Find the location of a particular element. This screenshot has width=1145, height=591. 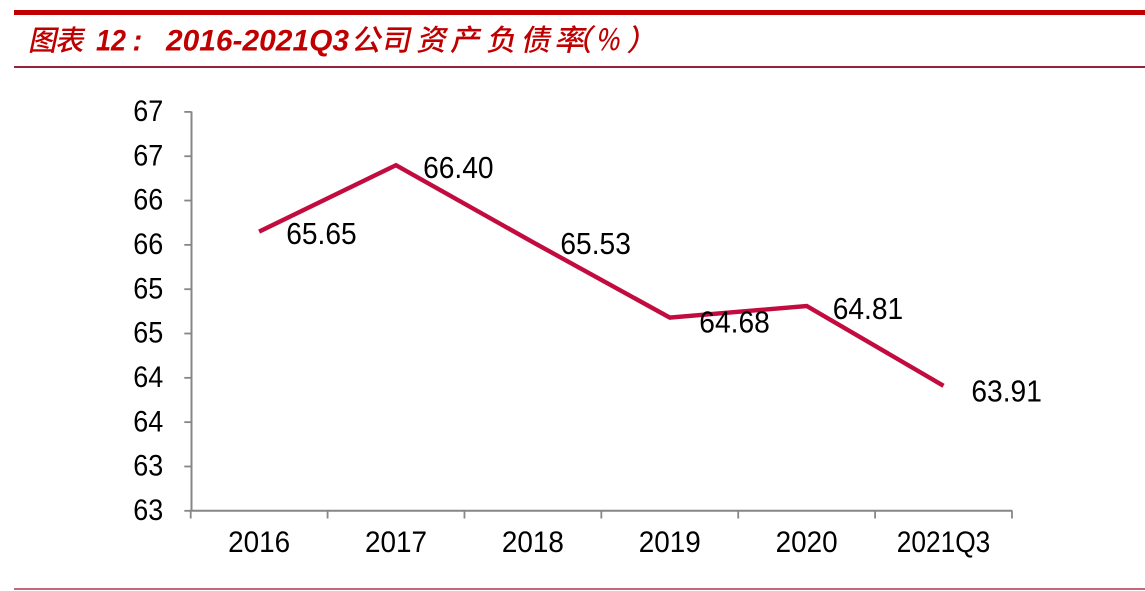

svg-text: 65.65 is located at coordinates (321, 233).